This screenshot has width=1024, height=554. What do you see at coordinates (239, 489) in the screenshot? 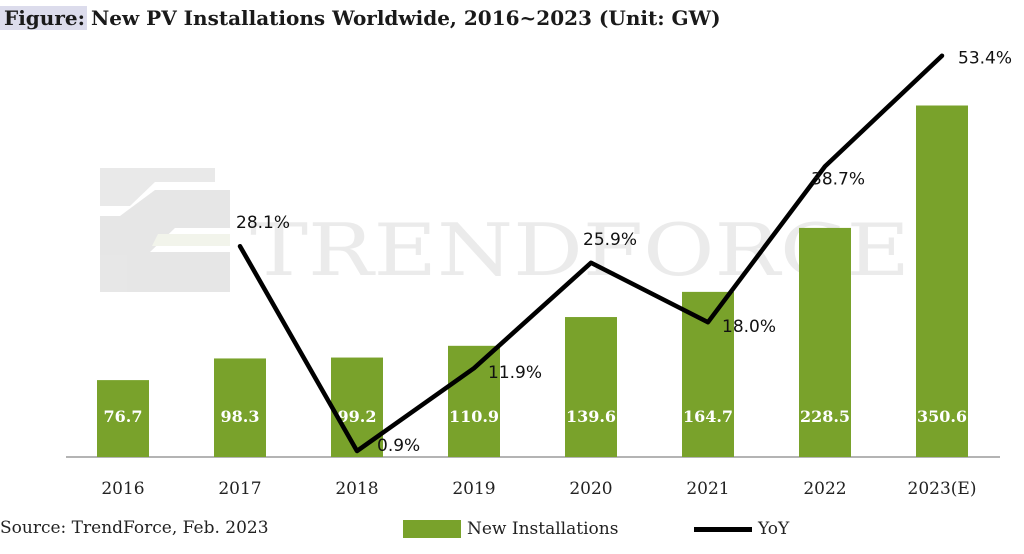
I see `x-tick-label: 2017` at bounding box center [239, 489].